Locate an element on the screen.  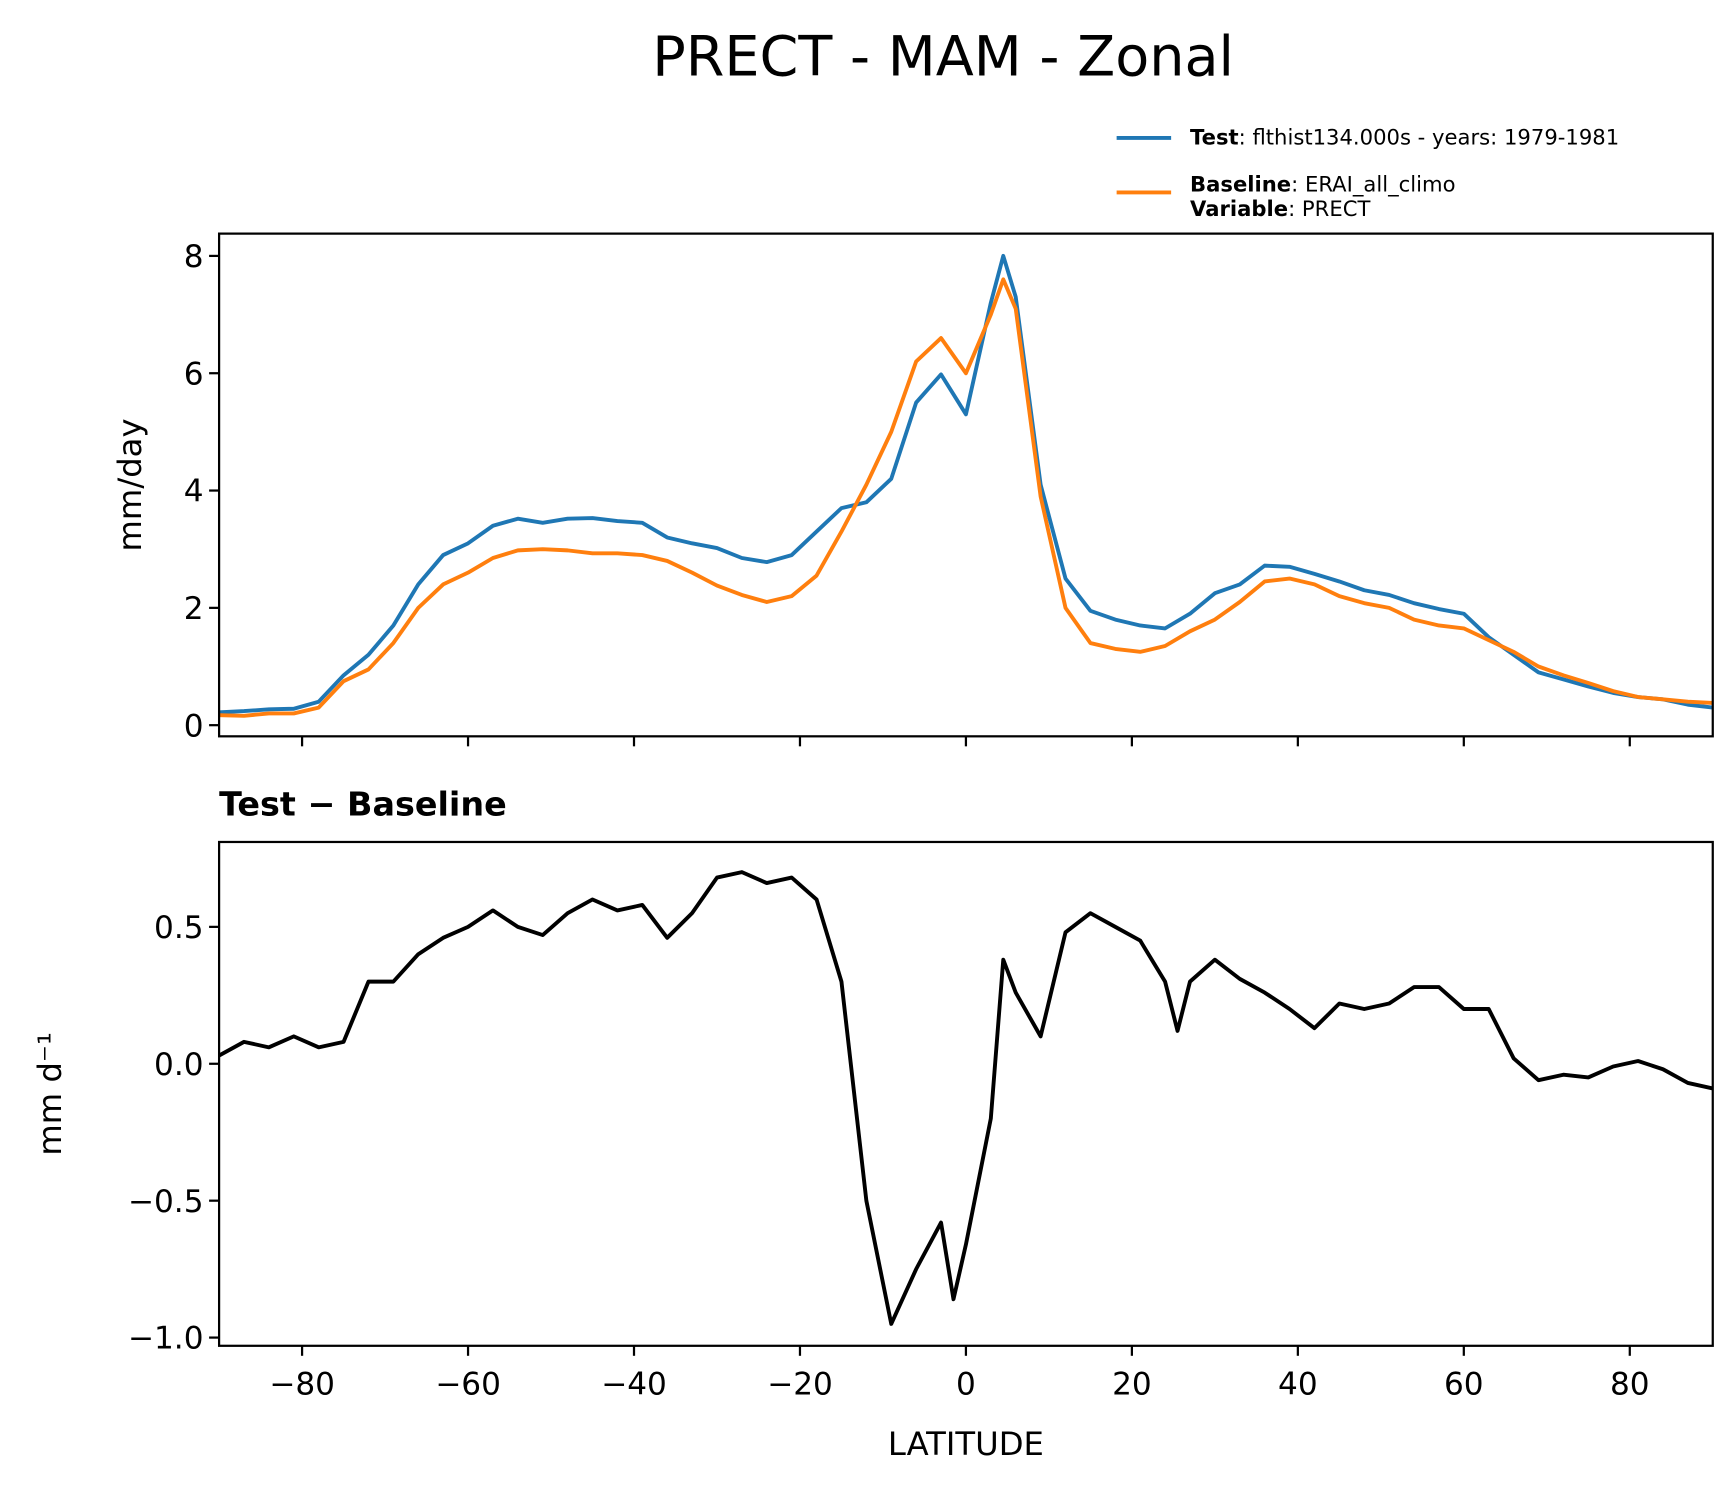
y-tick-label: 6 is located at coordinates (194, 374).